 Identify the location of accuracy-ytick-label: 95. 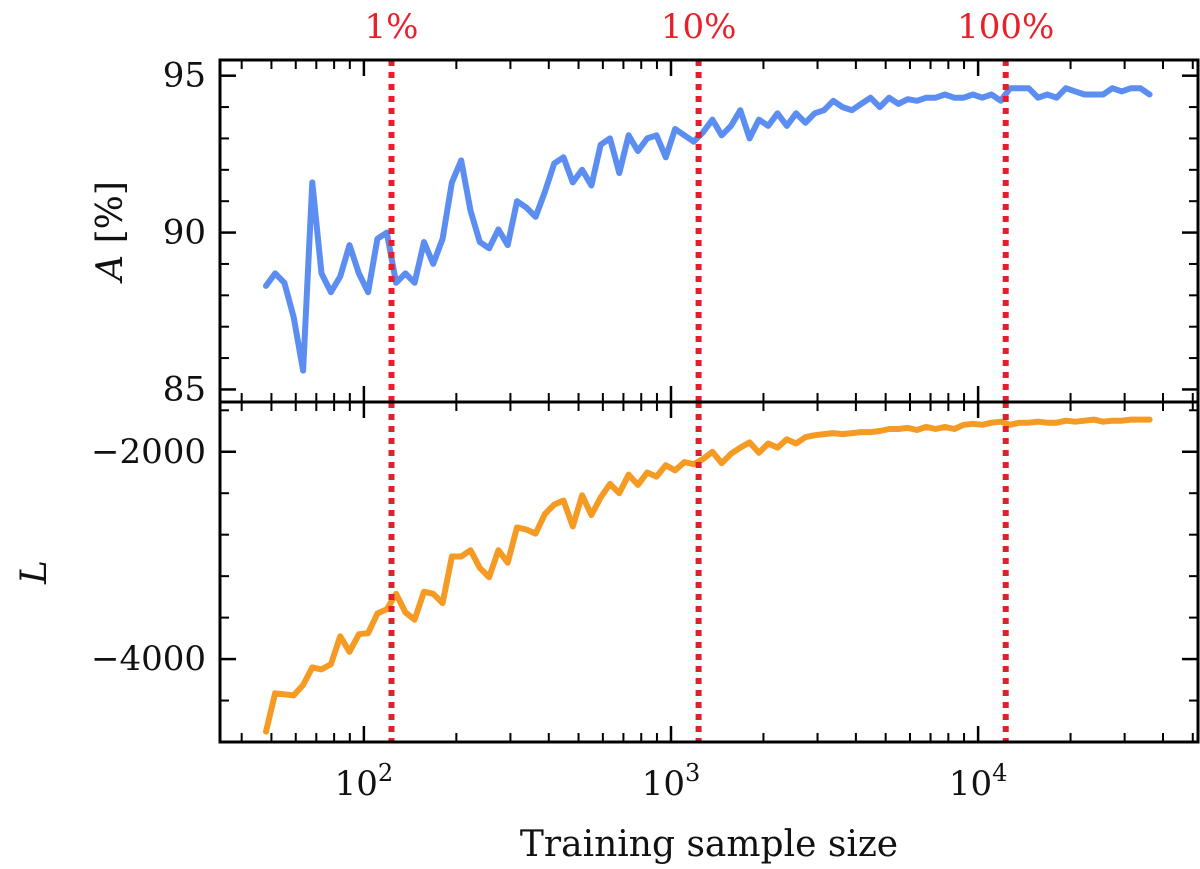
(184, 76).